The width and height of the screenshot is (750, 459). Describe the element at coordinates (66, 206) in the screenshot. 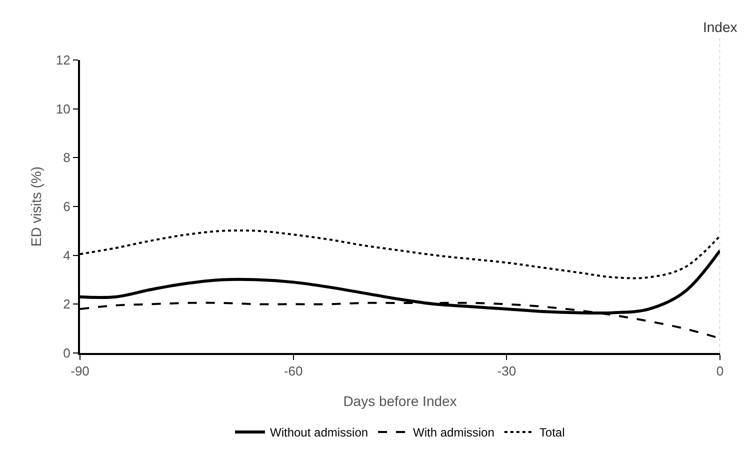

I see `y-tick-label: 6` at that location.